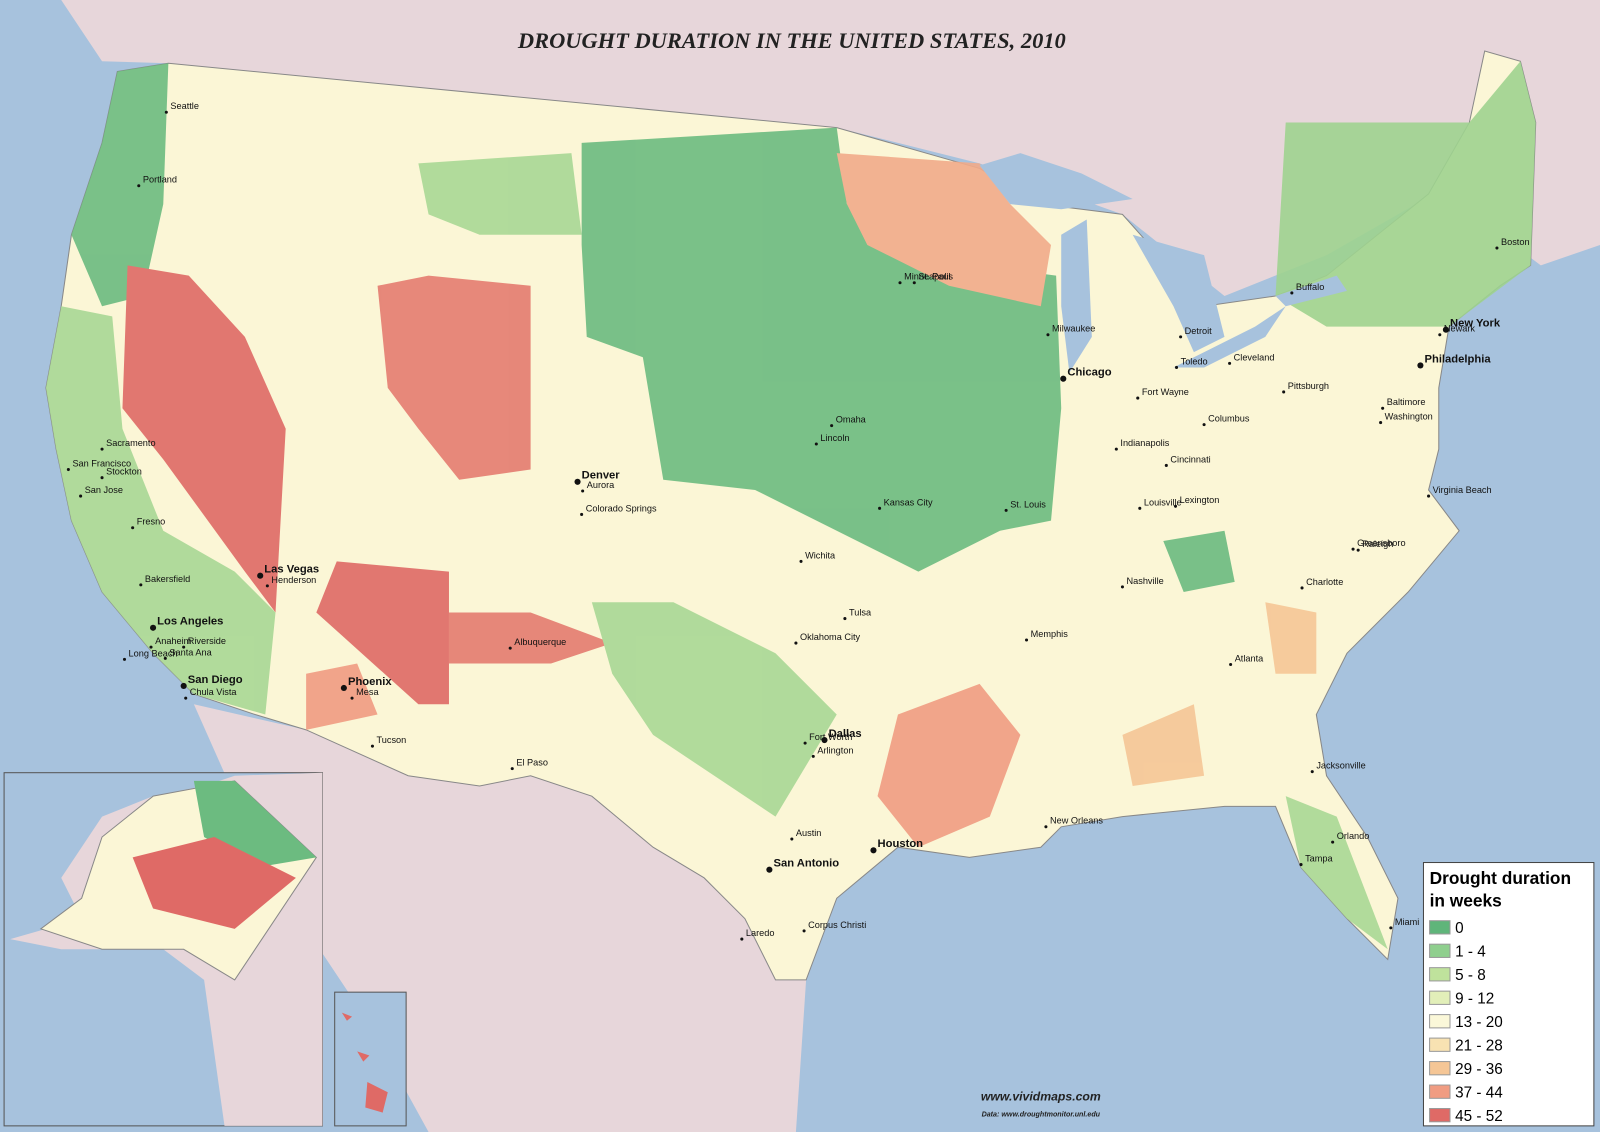  Describe the element at coordinates (901, 844) in the screenshot. I see `city-label: Houston` at that location.